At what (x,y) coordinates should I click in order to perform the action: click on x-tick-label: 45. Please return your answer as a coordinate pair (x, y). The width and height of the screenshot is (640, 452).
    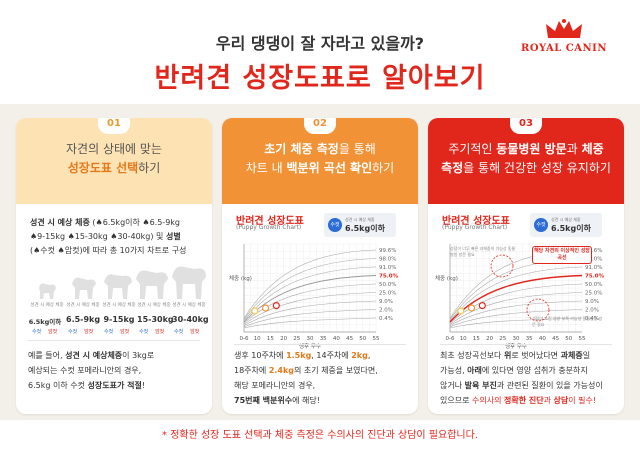
    Looking at the image, I should click on (555, 339).